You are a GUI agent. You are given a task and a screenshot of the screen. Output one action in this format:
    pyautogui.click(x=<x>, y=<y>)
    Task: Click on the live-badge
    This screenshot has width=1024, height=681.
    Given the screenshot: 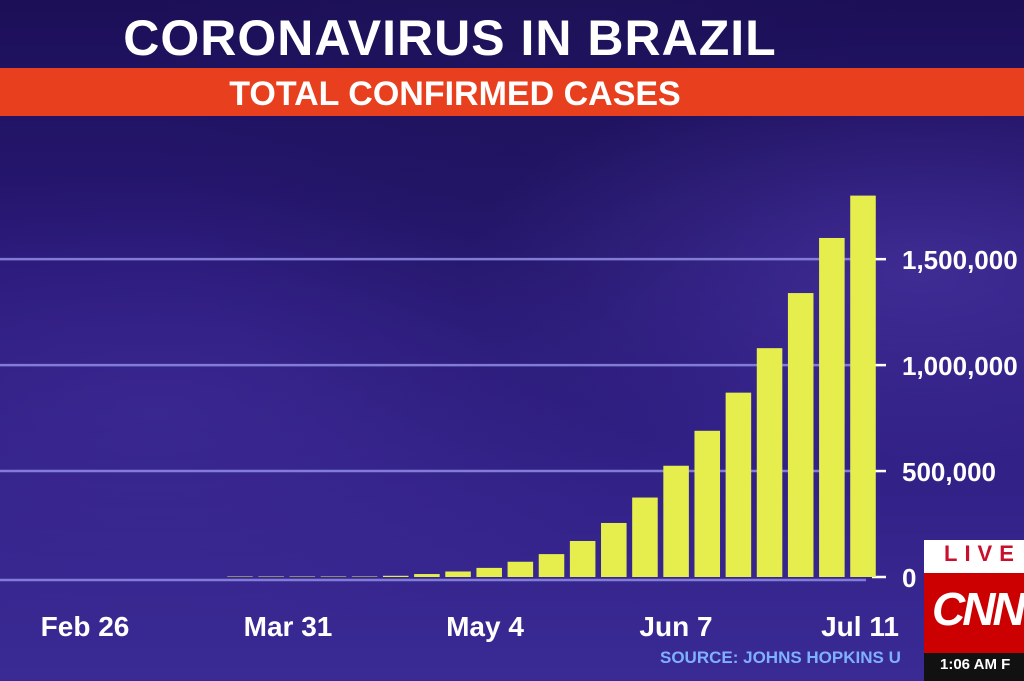 What is the action you would take?
    pyautogui.click(x=974, y=556)
    